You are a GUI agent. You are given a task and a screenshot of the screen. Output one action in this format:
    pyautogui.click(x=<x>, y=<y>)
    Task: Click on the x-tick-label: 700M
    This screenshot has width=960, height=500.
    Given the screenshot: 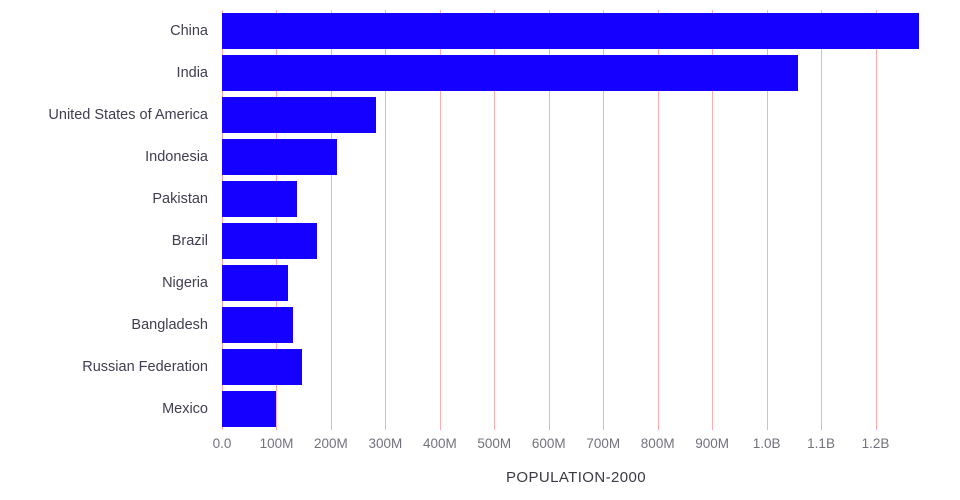 What is the action you would take?
    pyautogui.click(x=603, y=443)
    